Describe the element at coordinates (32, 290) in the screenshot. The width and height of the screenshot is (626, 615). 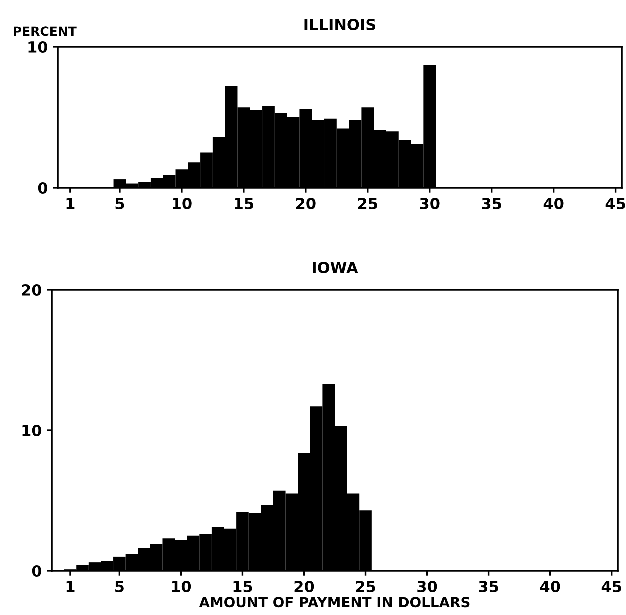
I see `y-tick-label: 20` at that location.